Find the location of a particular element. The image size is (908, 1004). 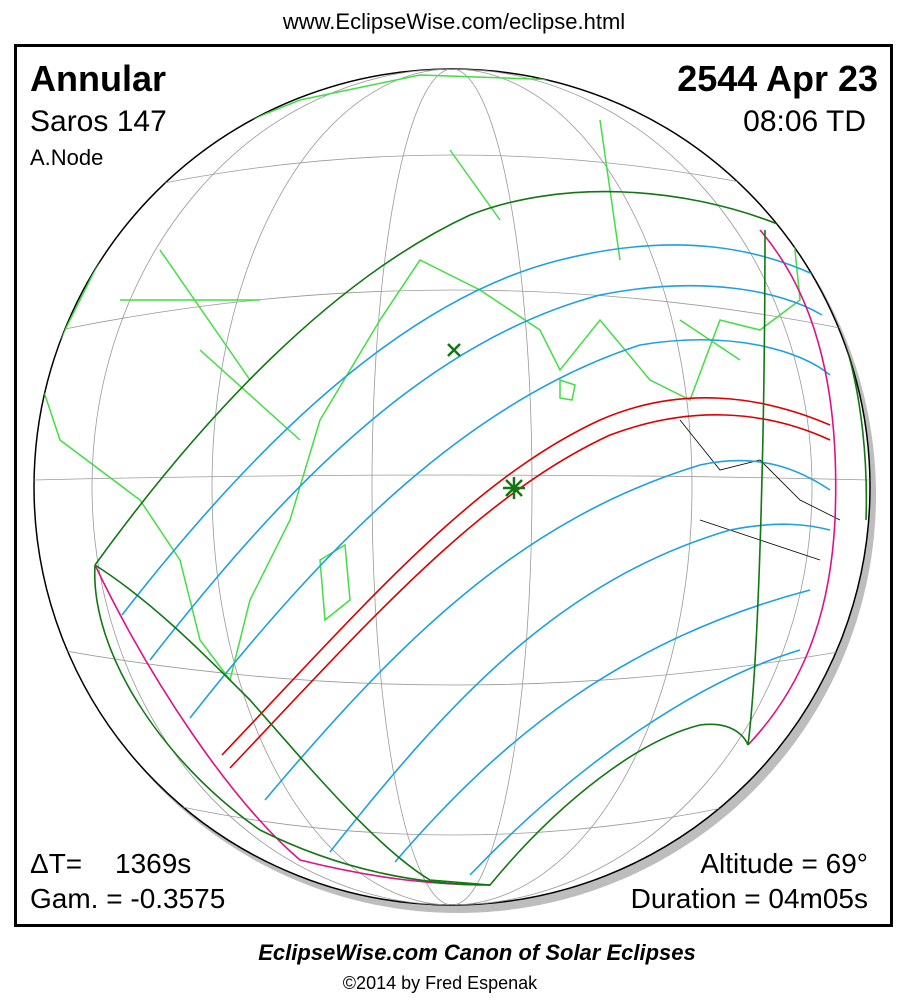

copyright: ©2014 by Fred Espenak is located at coordinates (440, 983).